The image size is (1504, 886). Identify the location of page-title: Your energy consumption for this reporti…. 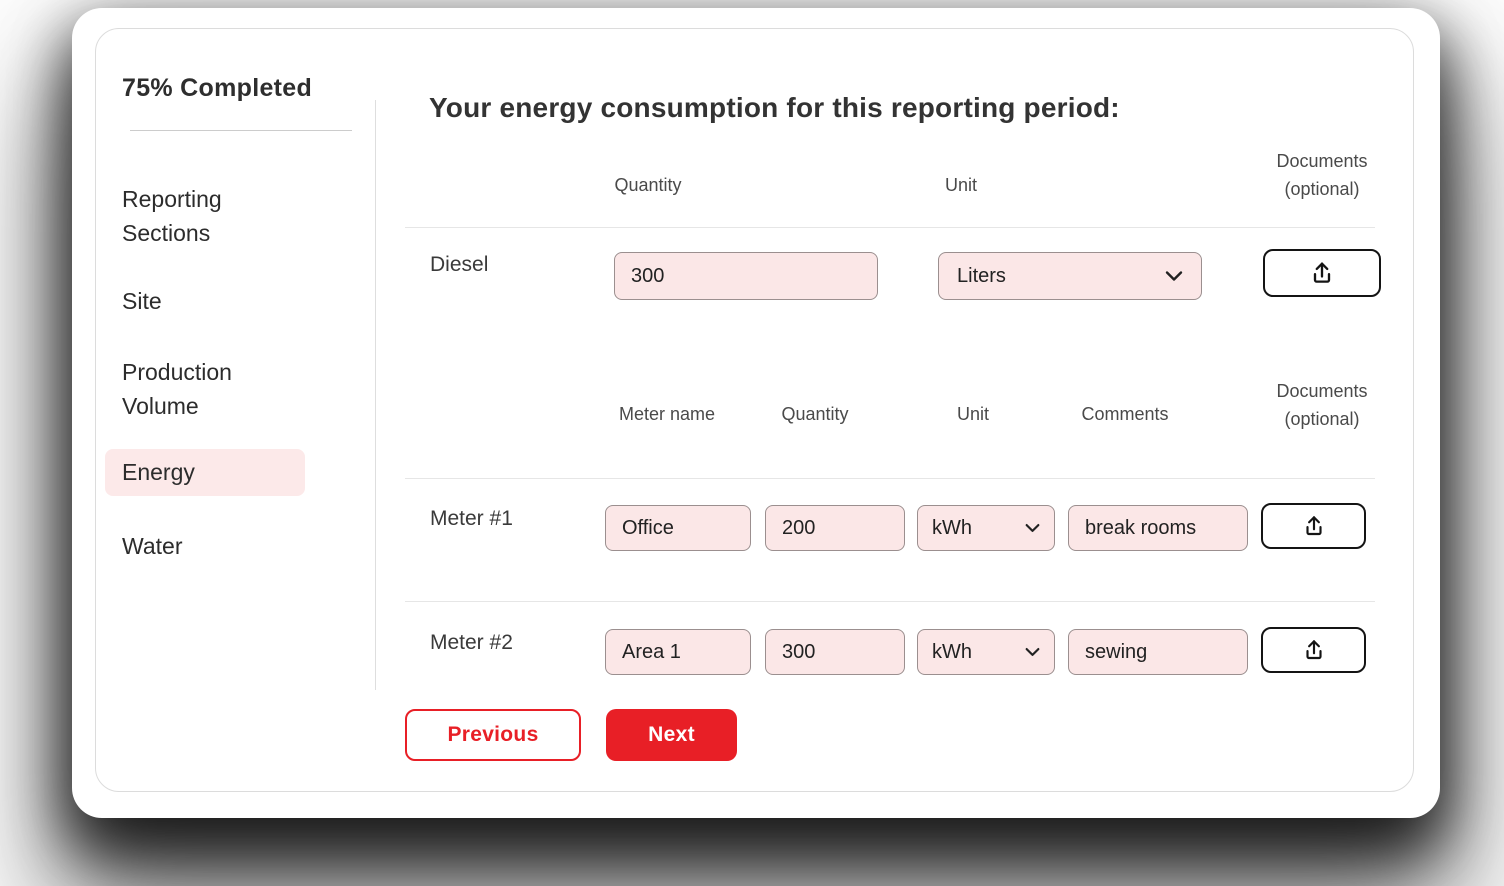
(774, 107).